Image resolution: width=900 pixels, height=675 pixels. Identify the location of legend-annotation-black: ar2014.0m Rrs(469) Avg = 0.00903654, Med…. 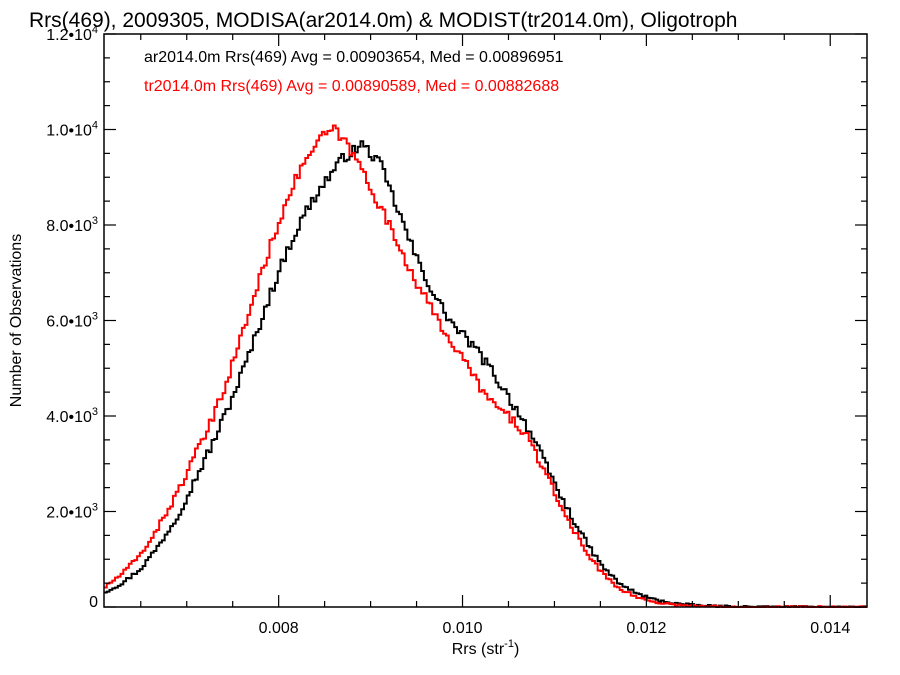
(354, 57).